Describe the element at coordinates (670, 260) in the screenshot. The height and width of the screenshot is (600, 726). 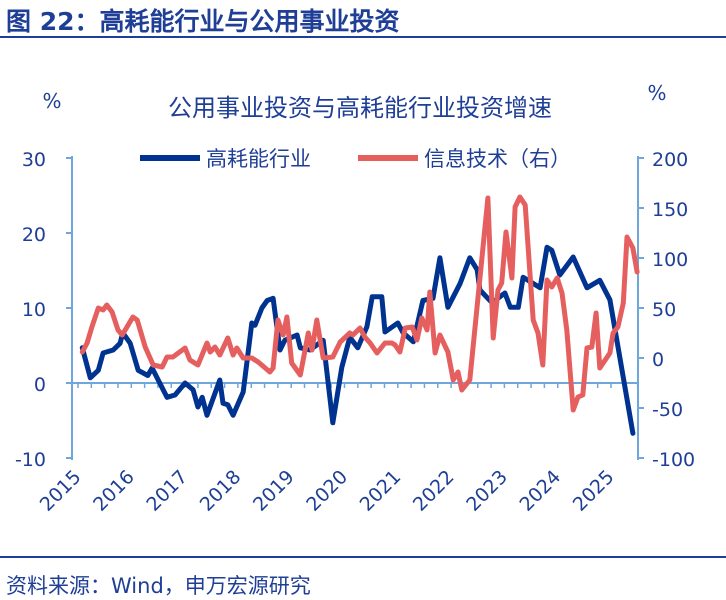
I see `right-tick-label: 100` at that location.